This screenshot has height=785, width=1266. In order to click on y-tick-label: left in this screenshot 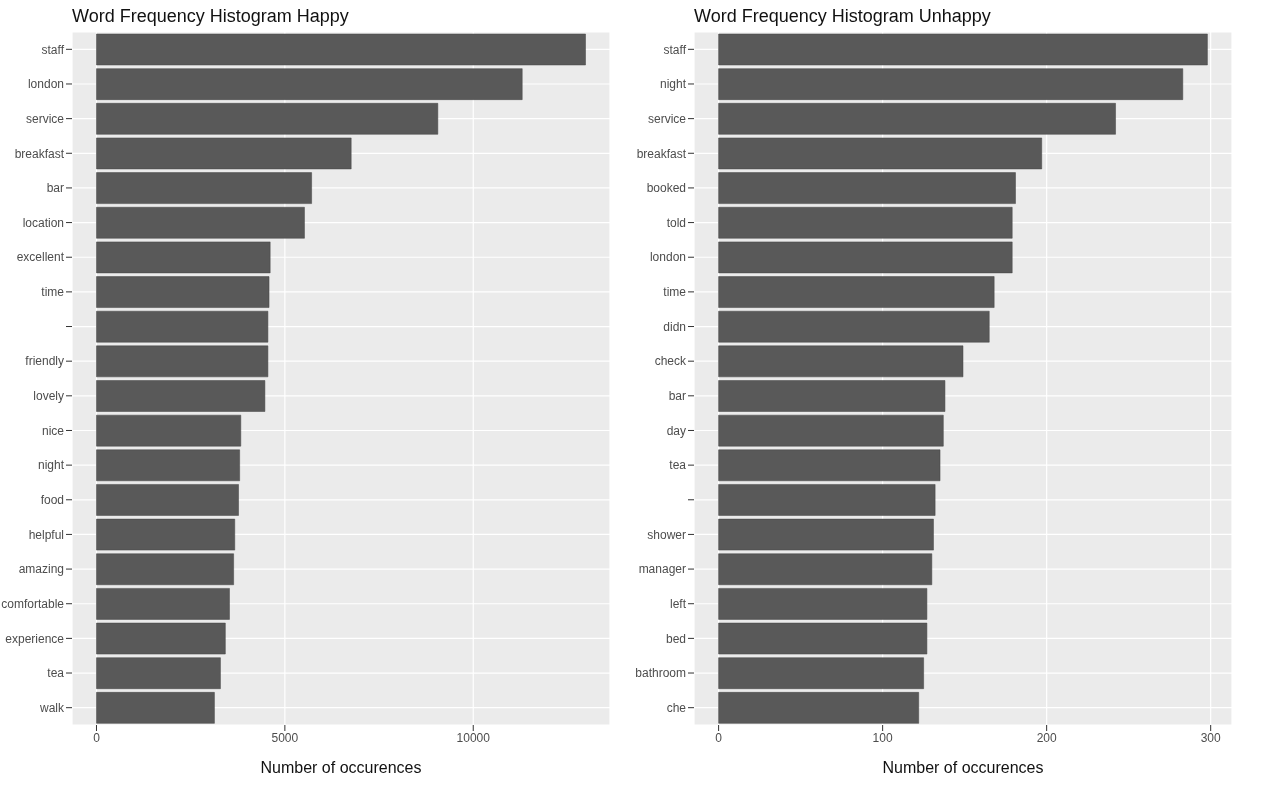, I will do `click(678, 603)`.